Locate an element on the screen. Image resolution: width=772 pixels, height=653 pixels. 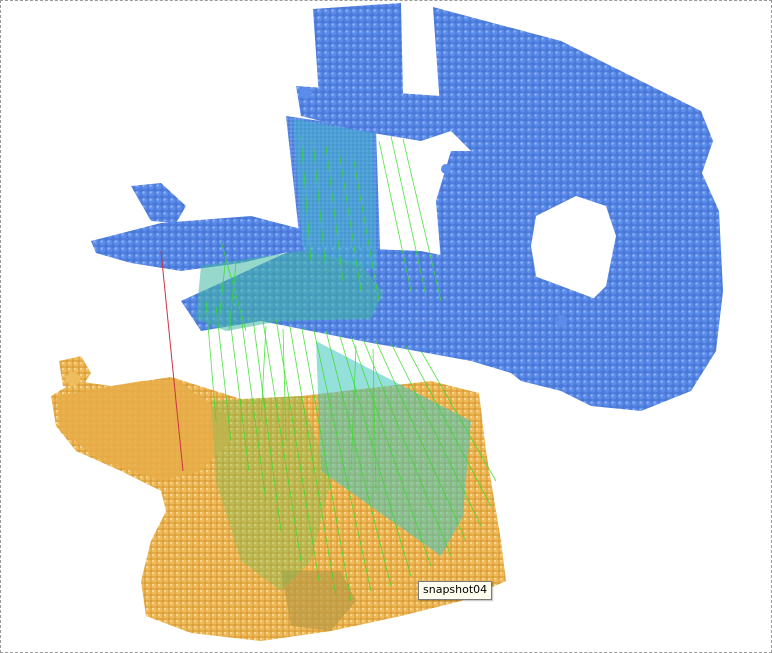
snapshot-tooltip: snapshot04 is located at coordinates (455, 590).